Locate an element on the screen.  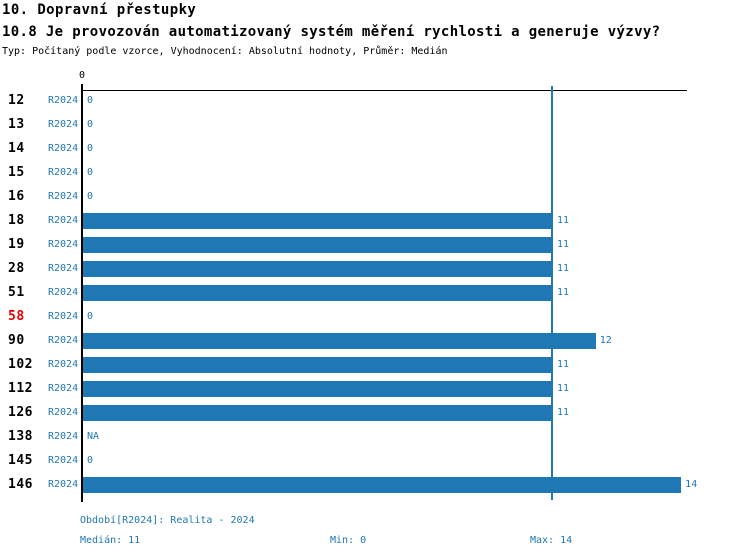
row-label: 102 is located at coordinates (20, 364).